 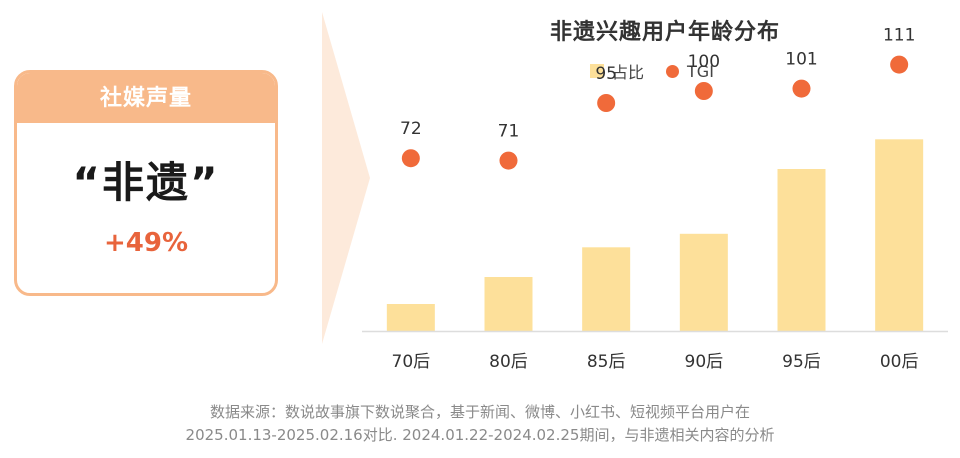 What do you see at coordinates (700, 71) in the screenshot?
I see `legend-tgi-label: TGI` at bounding box center [700, 71].